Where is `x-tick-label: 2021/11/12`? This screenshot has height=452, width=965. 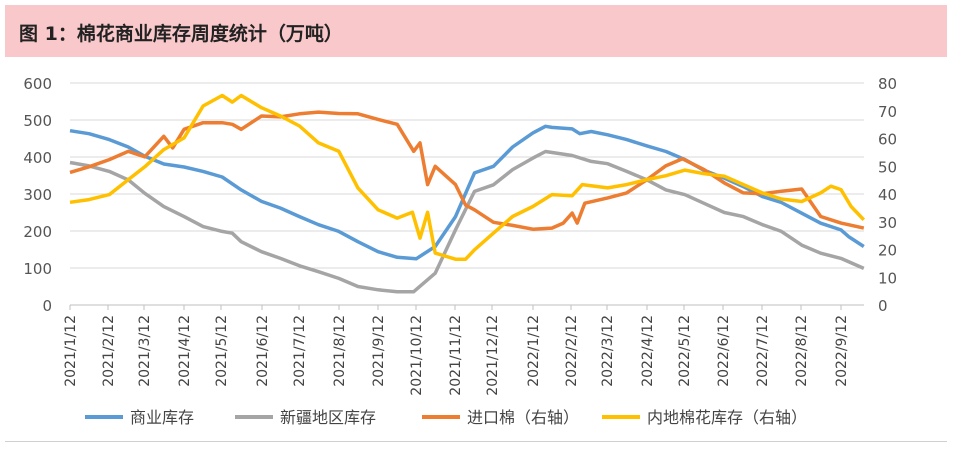
x-tick-label: 2021/11/12 is located at coordinates (456, 355).